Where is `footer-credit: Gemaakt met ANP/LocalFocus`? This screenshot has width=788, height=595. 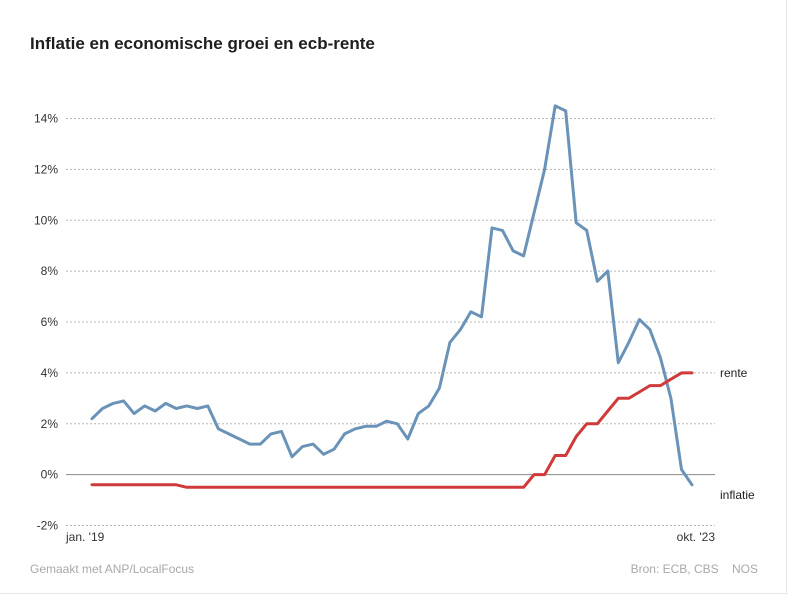 footer-credit: Gemaakt met ANP/LocalFocus is located at coordinates (112, 569).